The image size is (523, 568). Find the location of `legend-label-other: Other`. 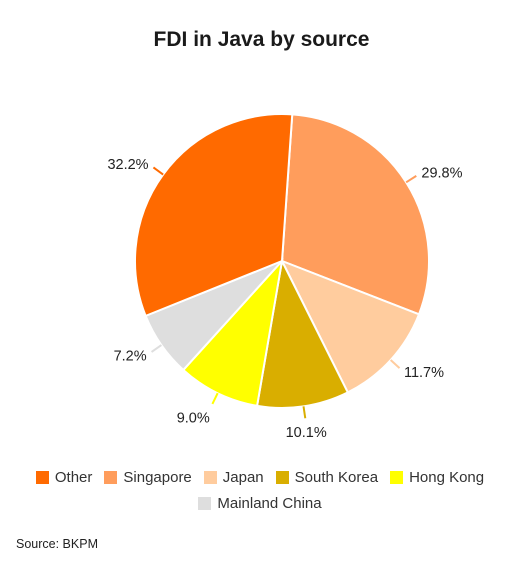

legend-label-other: Other is located at coordinates (73, 477).